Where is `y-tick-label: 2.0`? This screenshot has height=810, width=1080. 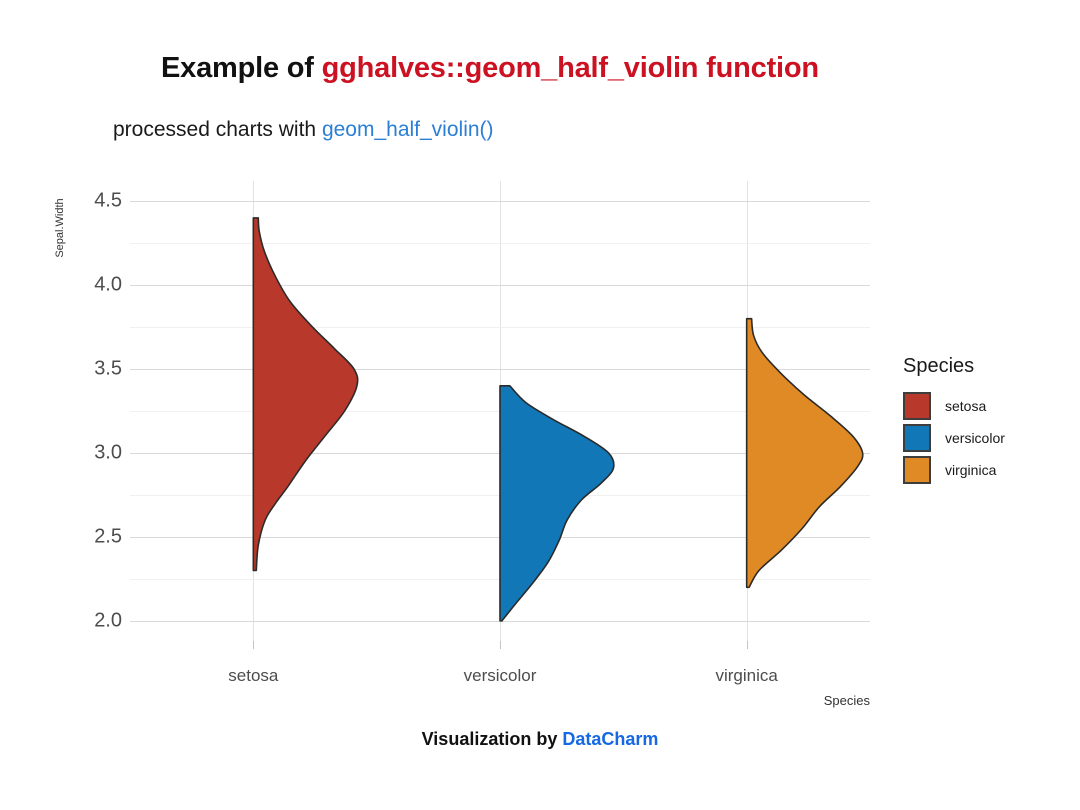
y-tick-label: 2.0 is located at coordinates (108, 620).